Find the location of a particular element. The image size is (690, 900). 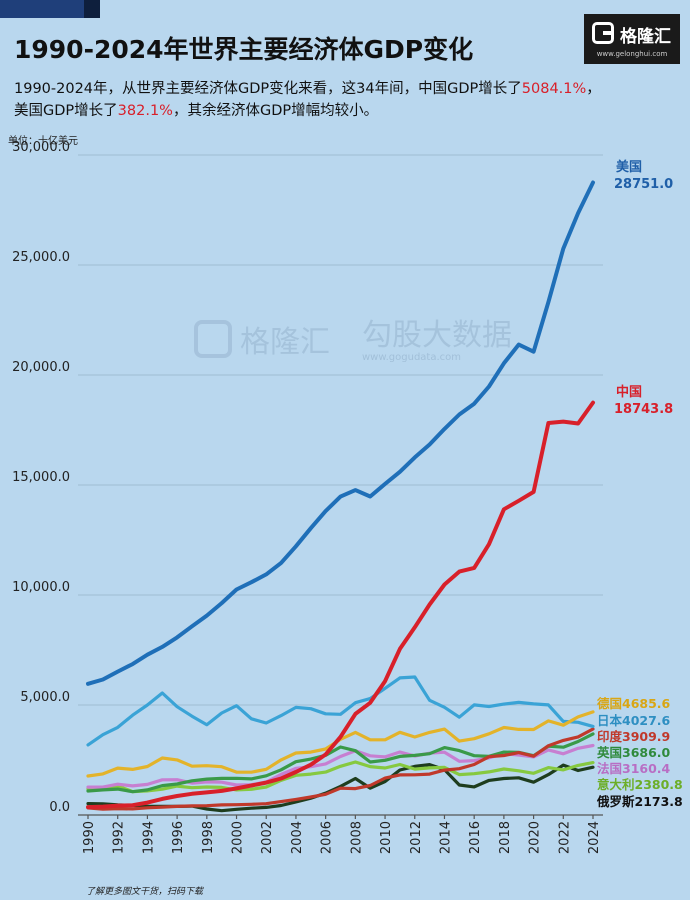

x-tick-label: 1996 is located at coordinates (178, 837).